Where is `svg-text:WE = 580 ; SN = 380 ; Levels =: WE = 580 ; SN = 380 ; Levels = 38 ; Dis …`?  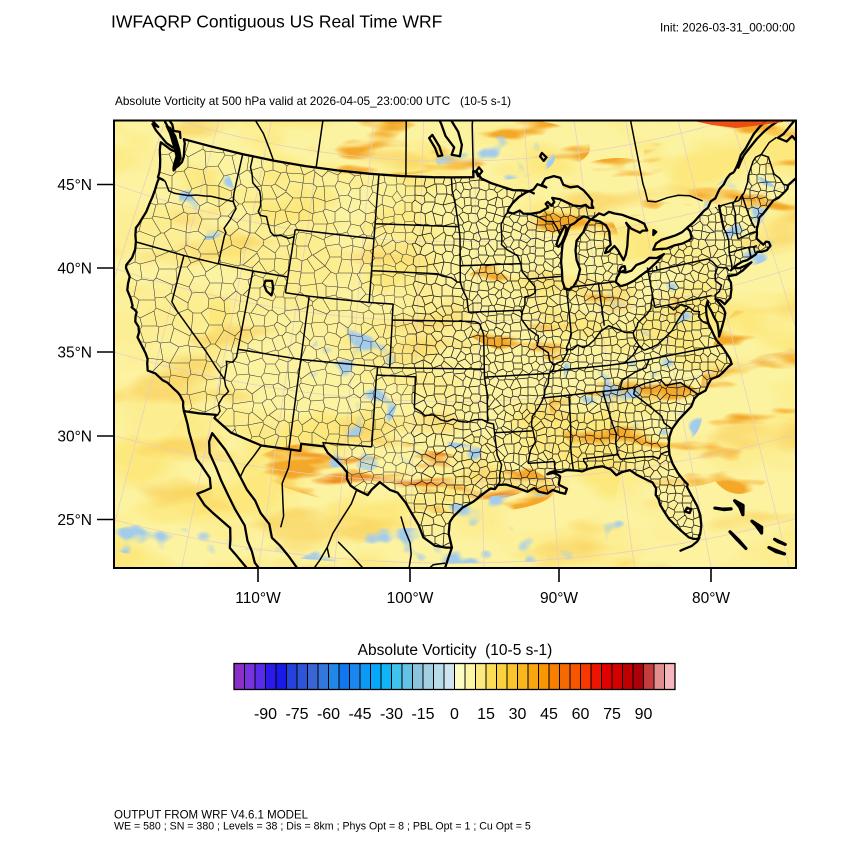 svg-text:WE = 580 ; SN = 380 ; Levels =: WE = 580 ; SN = 380 ; Levels = 38 ; Dis … is located at coordinates (322, 827).